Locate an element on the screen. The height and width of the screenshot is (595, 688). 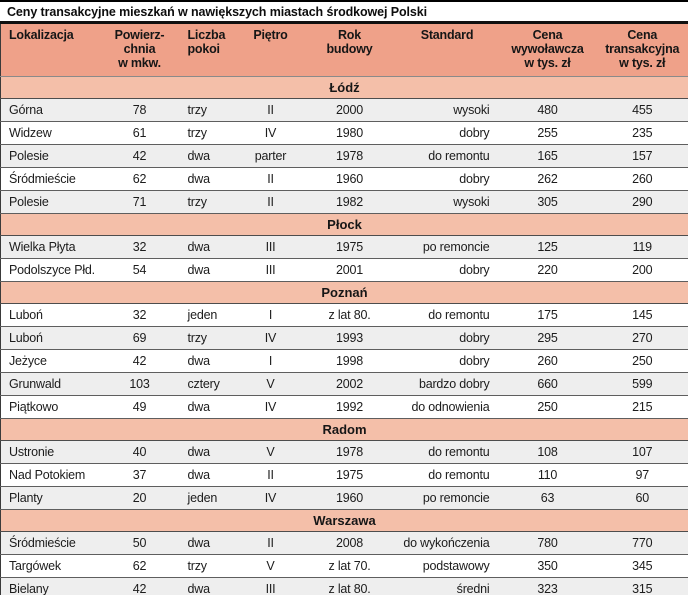
table-row: Ustronie 40 dwa V 1978 do remontu 108 107 is located at coordinates (344, 452).